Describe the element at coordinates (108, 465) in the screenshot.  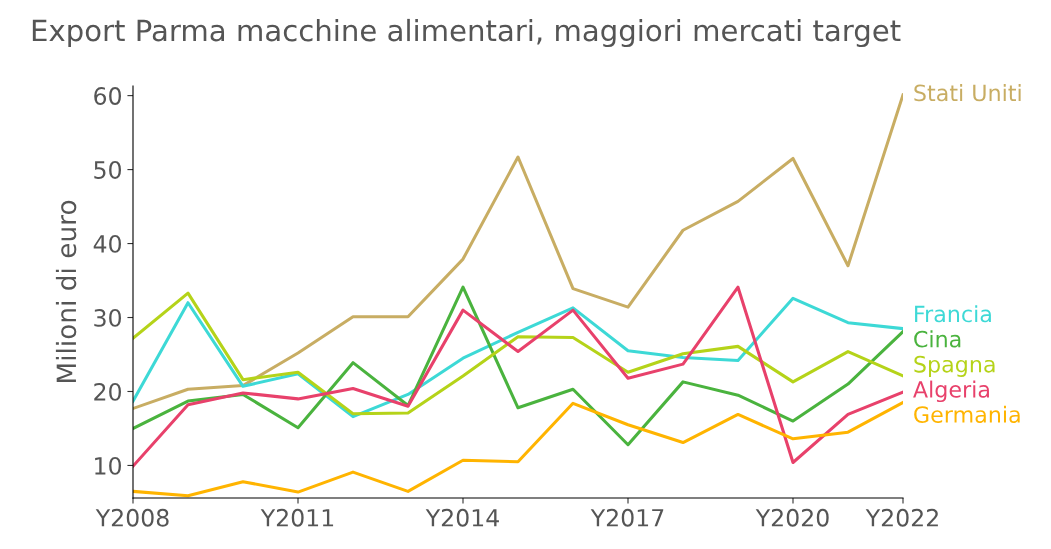
I see `y-tick-label: 10` at that location.